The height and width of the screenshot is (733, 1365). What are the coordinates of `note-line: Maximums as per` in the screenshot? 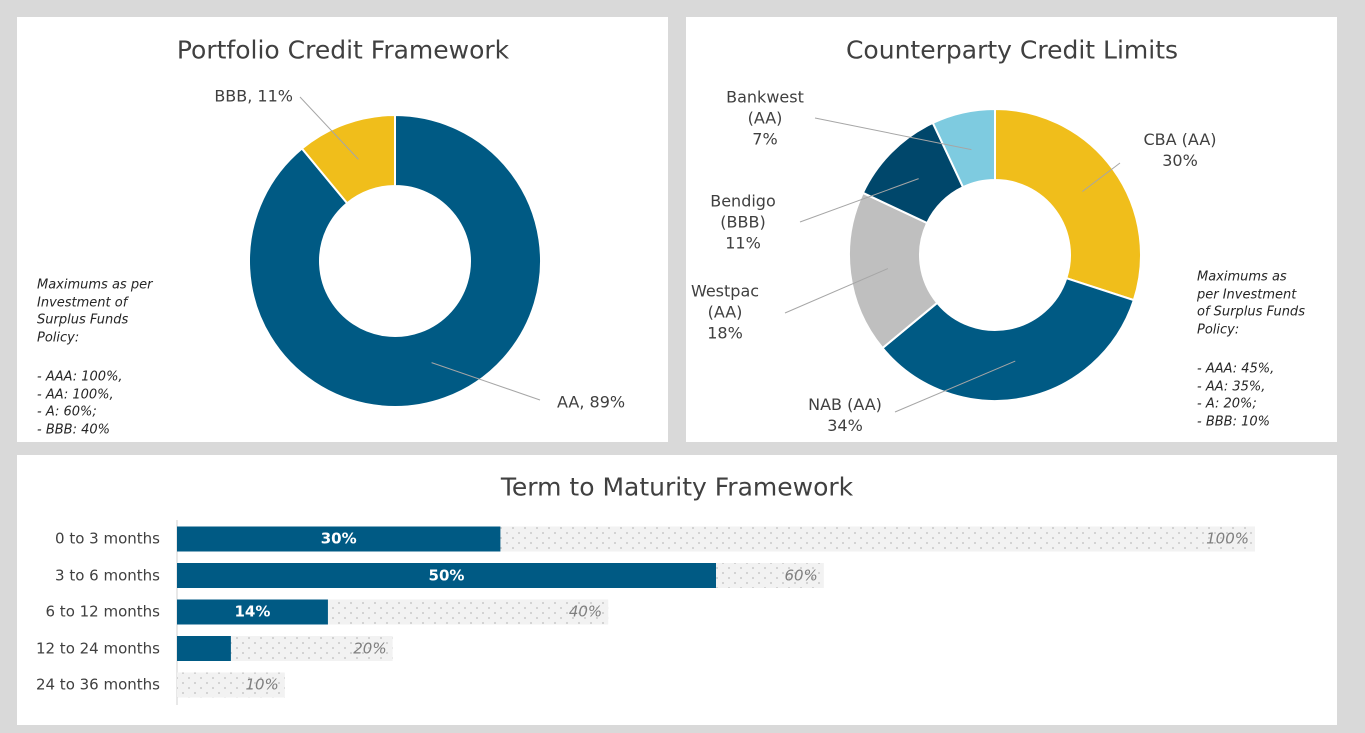 It's located at (95, 285).